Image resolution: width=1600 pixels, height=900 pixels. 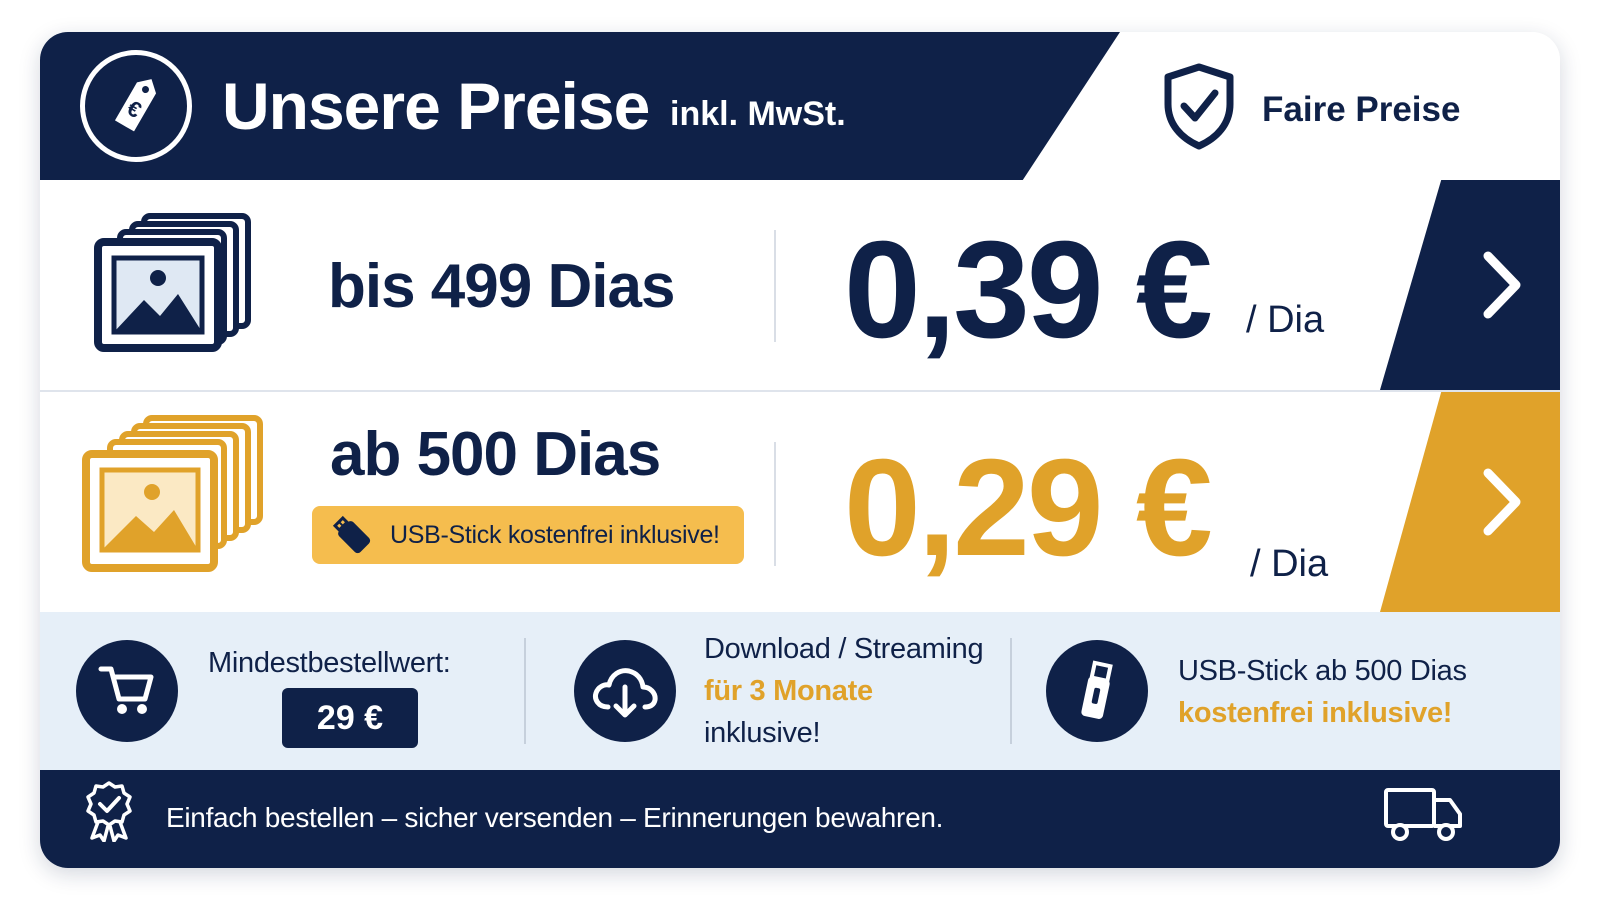 I want to click on cloud-download-icon, so click(x=625, y=691).